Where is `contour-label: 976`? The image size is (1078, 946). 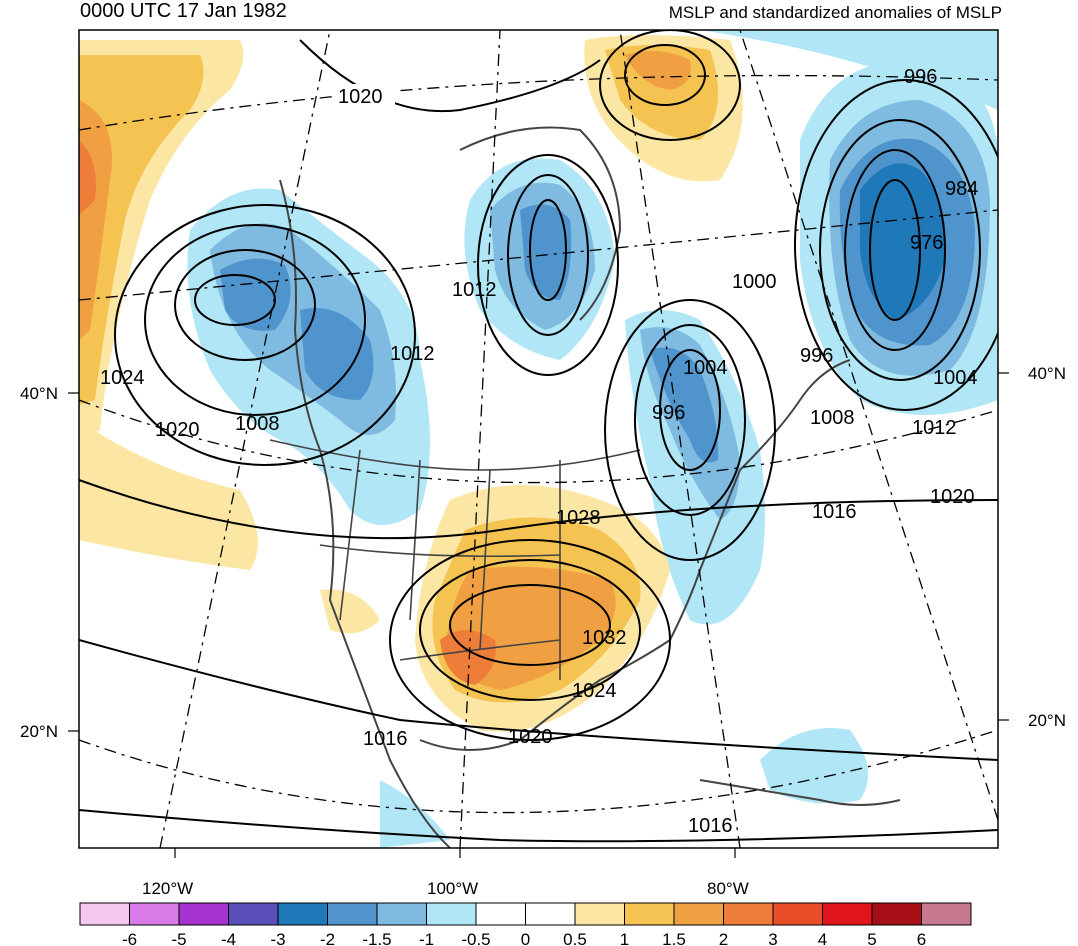 contour-label: 976 is located at coordinates (926, 243).